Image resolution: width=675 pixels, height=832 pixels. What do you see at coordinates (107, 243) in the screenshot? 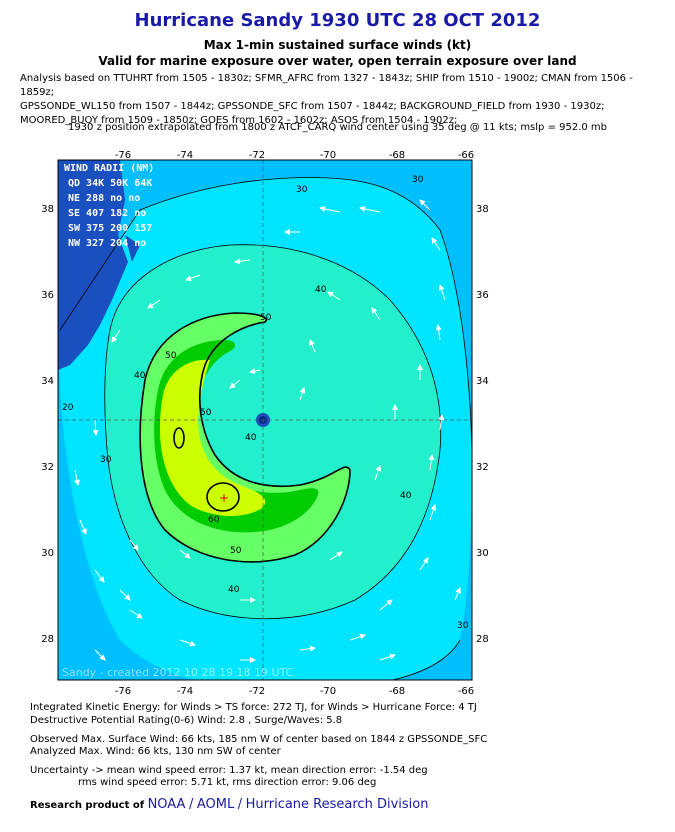
I see `wind-radii-row: NW 327 204 no` at bounding box center [107, 243].